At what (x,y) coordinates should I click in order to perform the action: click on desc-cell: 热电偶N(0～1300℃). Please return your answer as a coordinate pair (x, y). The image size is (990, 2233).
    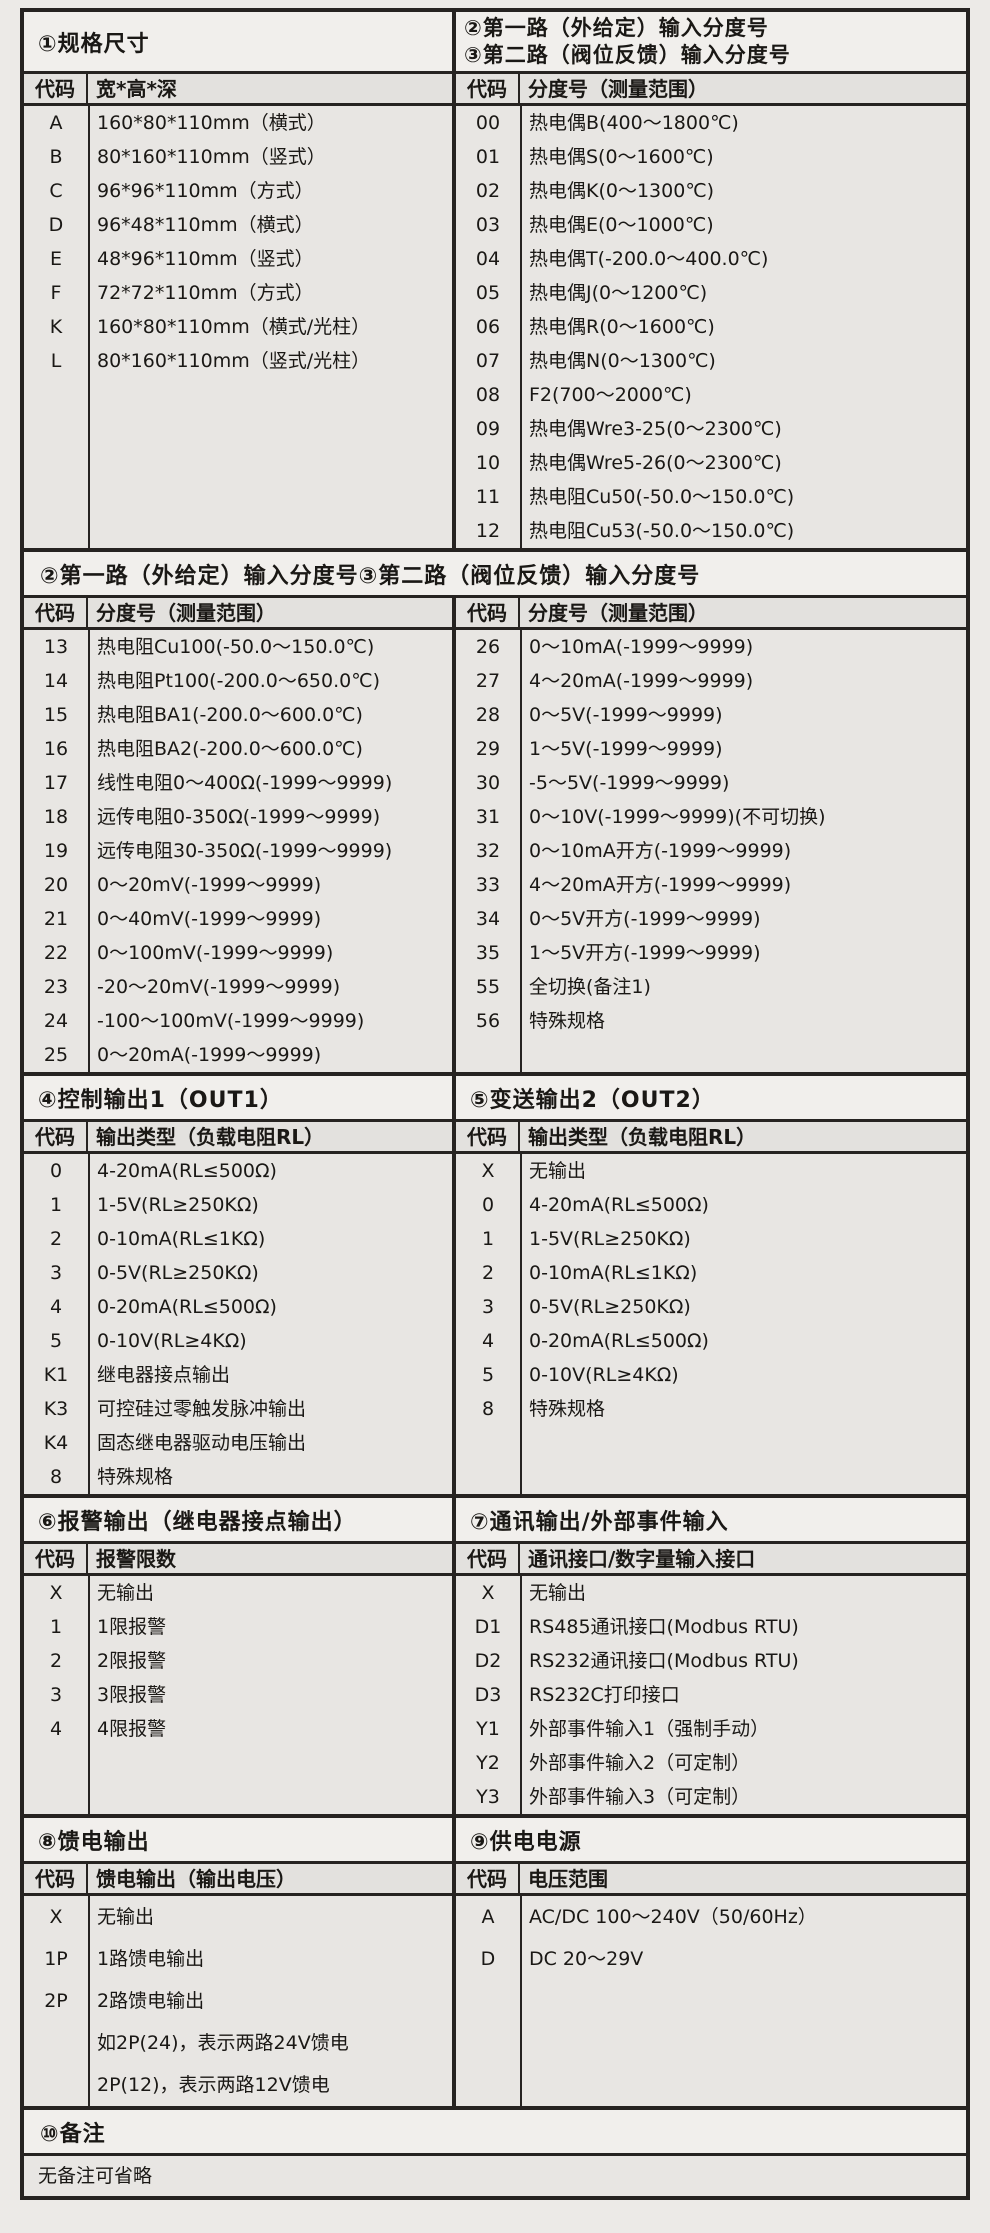
    Looking at the image, I should click on (622, 361).